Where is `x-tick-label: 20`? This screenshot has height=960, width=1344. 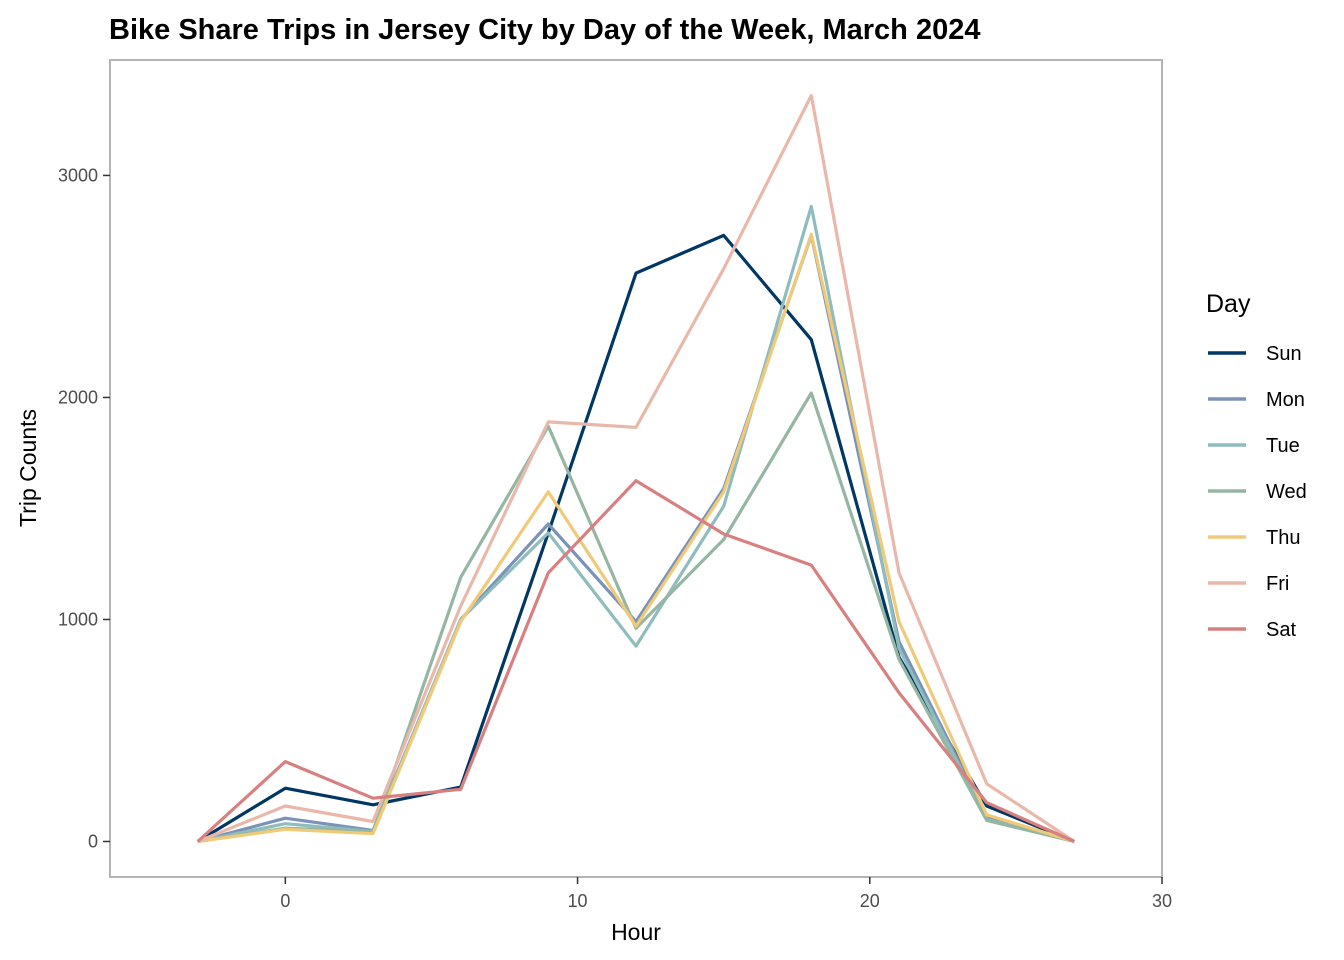
x-tick-label: 20 is located at coordinates (870, 901).